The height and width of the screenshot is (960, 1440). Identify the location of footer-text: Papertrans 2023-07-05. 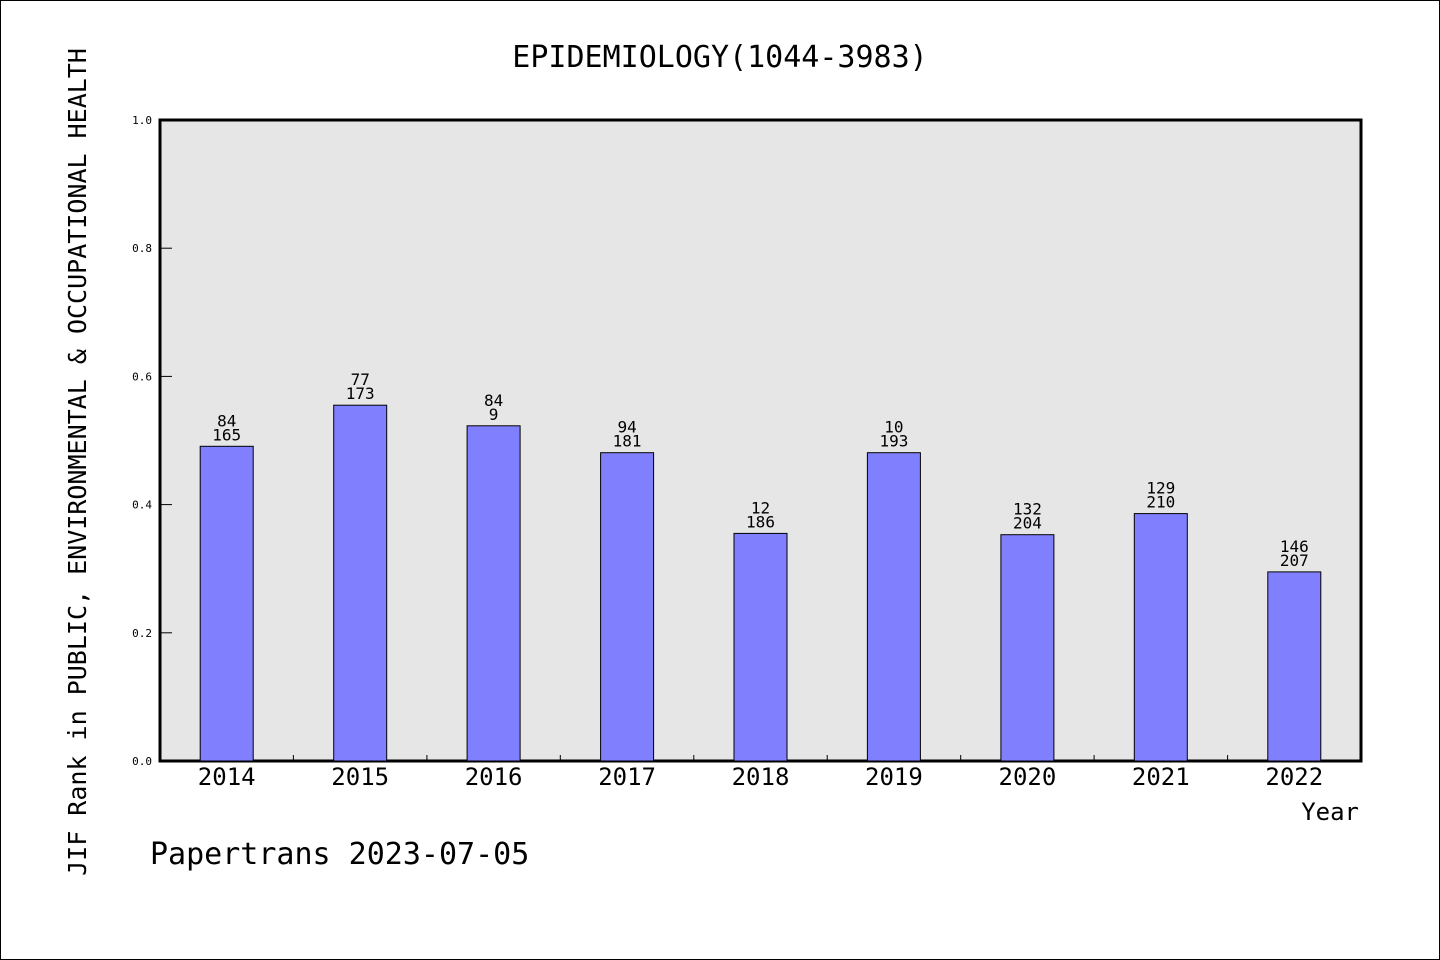
(339, 854).